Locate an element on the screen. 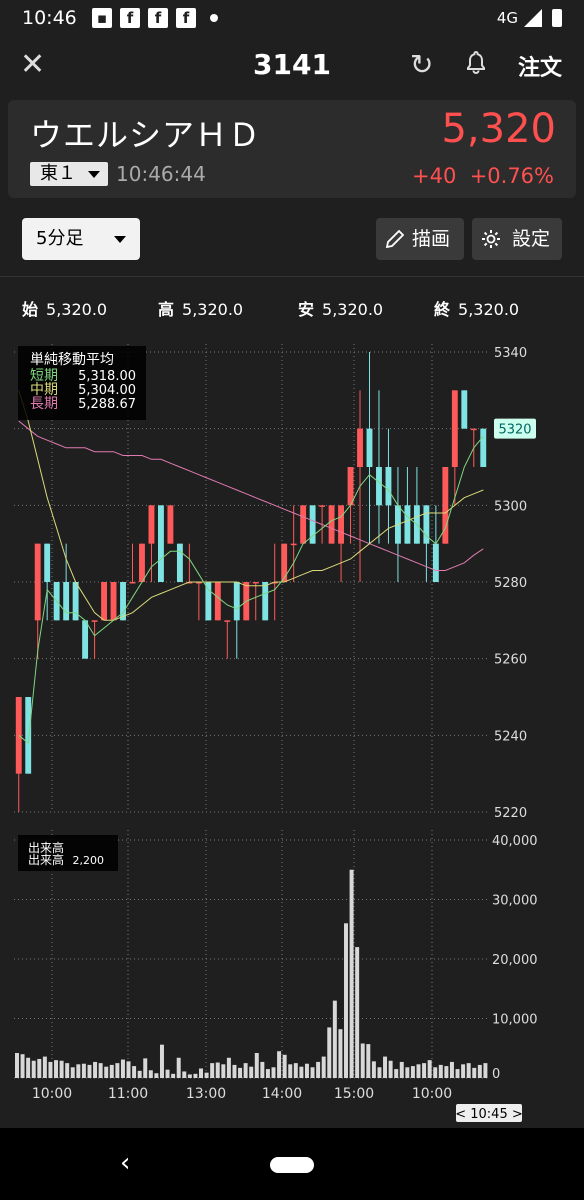 The height and width of the screenshot is (1200, 584). time-tick-label: 15:00 is located at coordinates (354, 1094).